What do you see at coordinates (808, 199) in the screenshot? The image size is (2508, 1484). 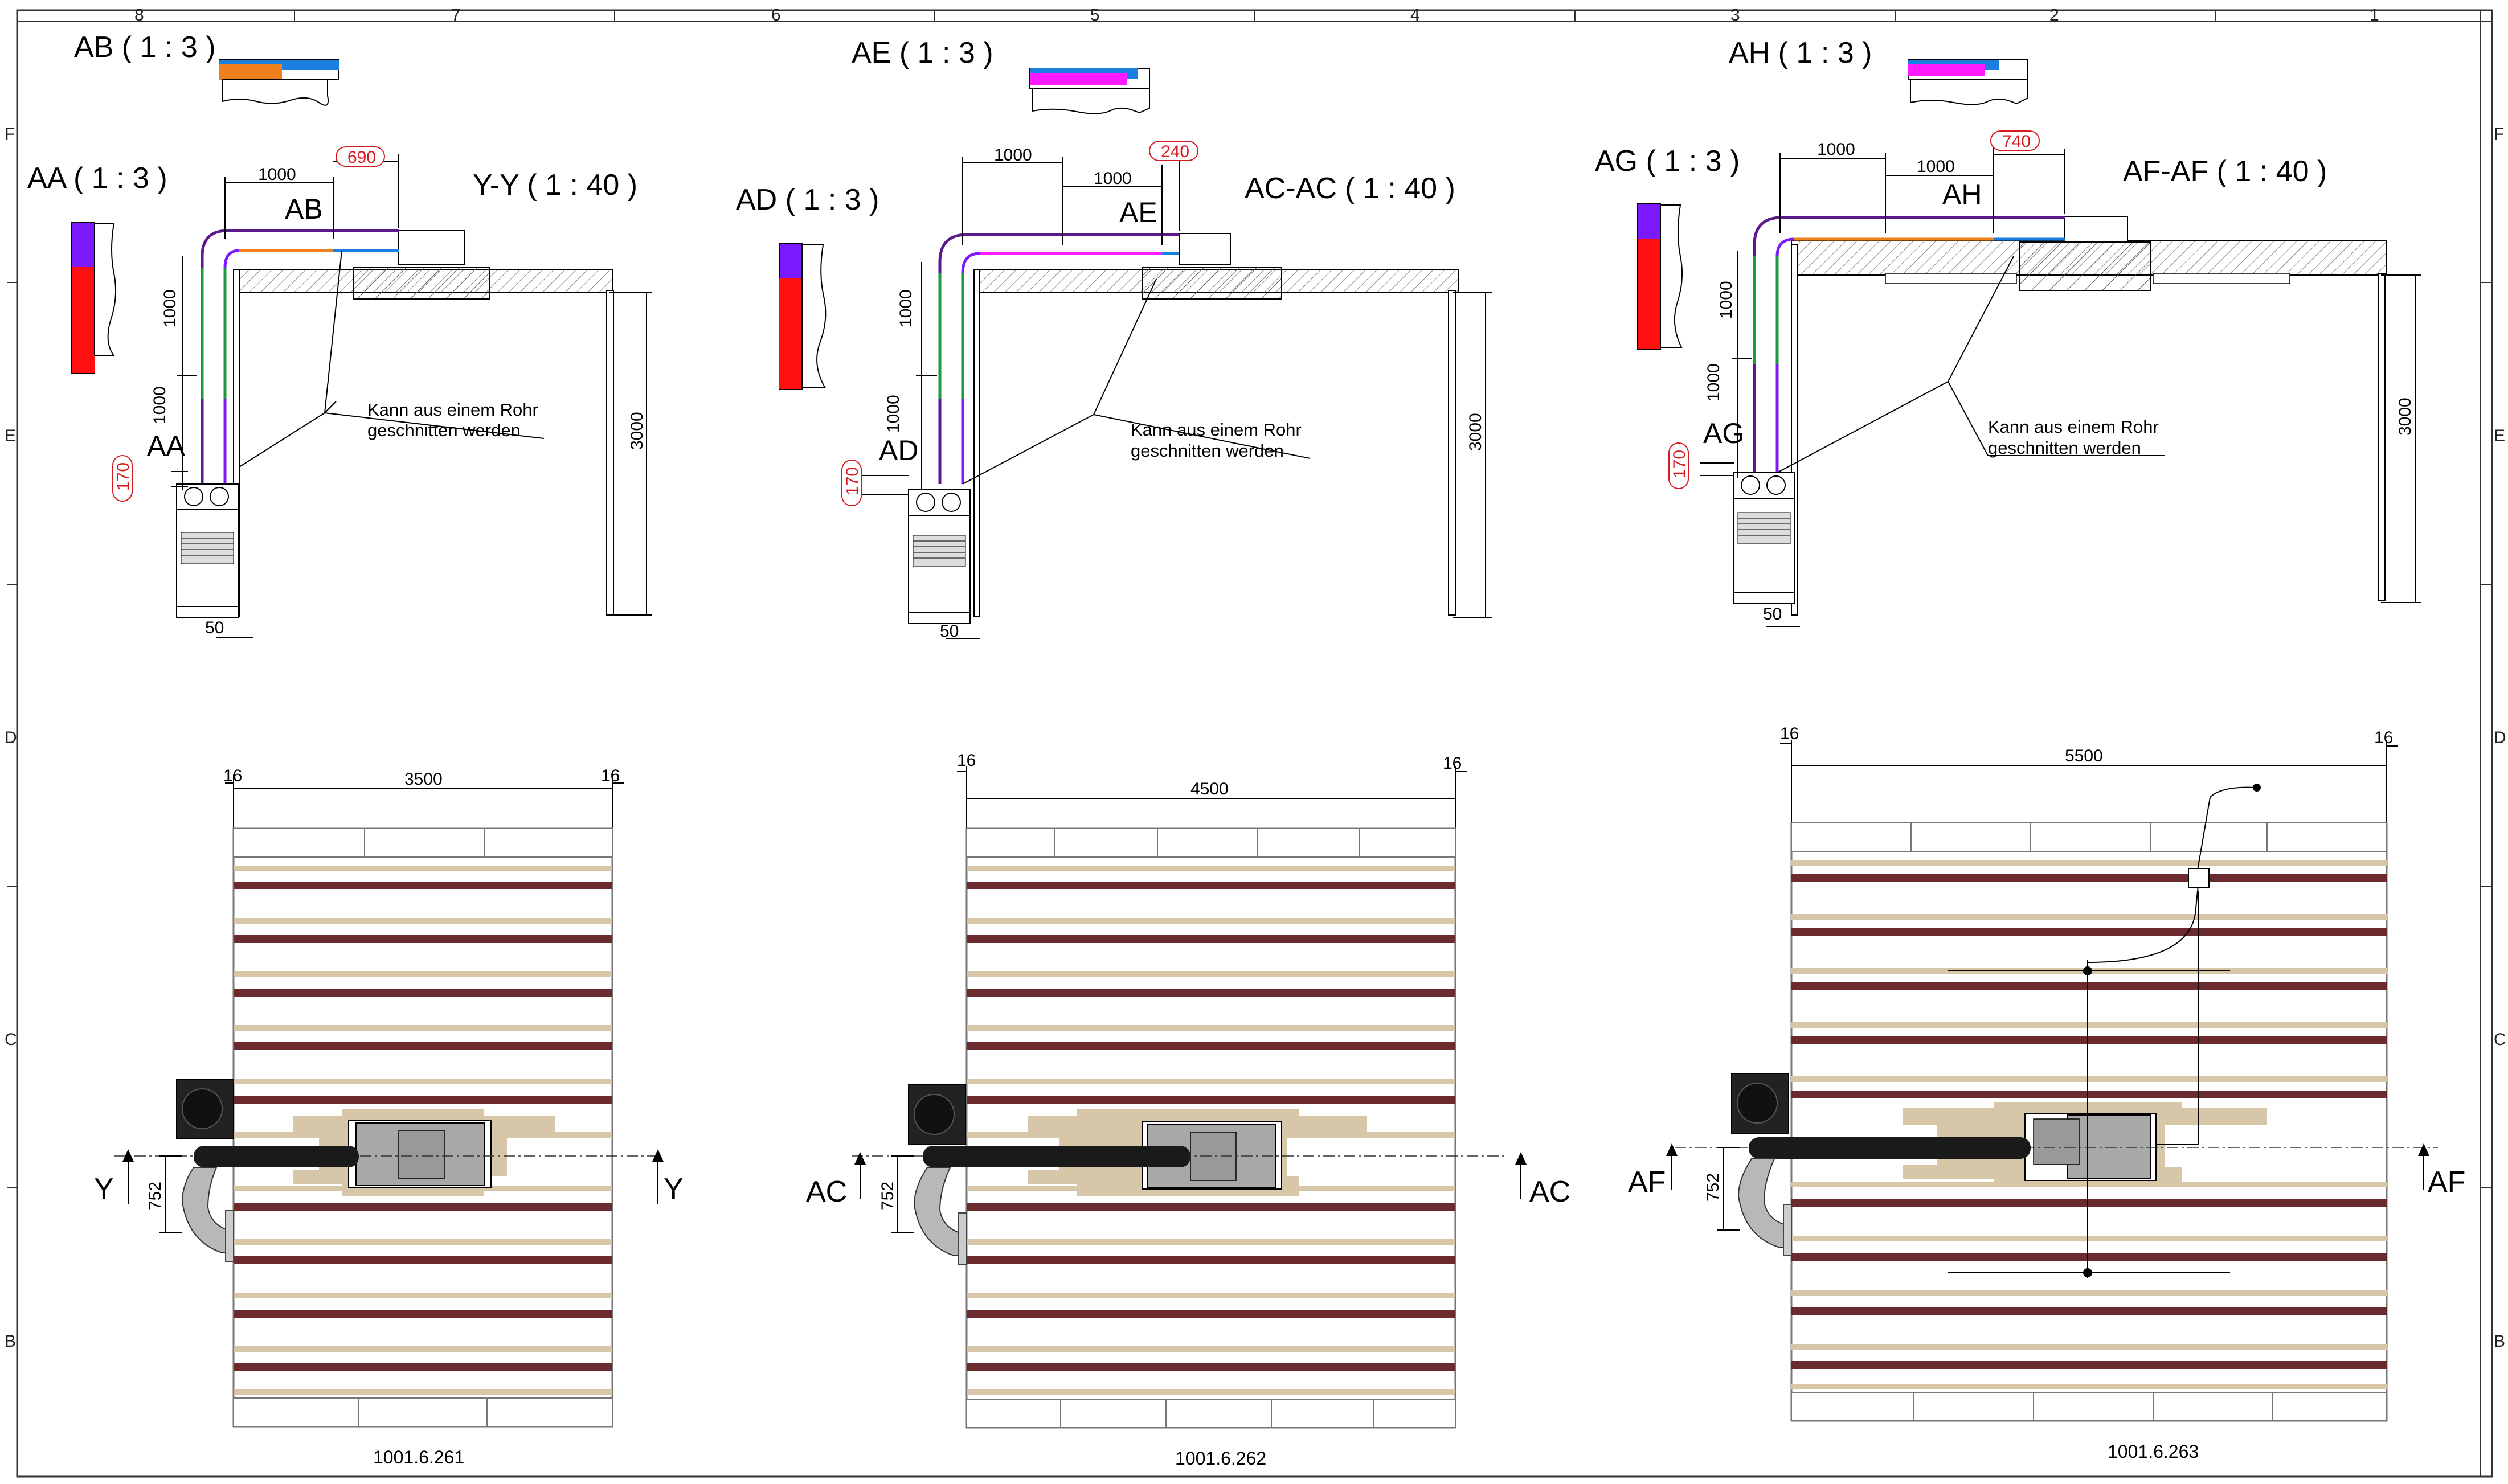 I see `detail-ad-title: AD ( 1 : 3 )` at bounding box center [808, 199].